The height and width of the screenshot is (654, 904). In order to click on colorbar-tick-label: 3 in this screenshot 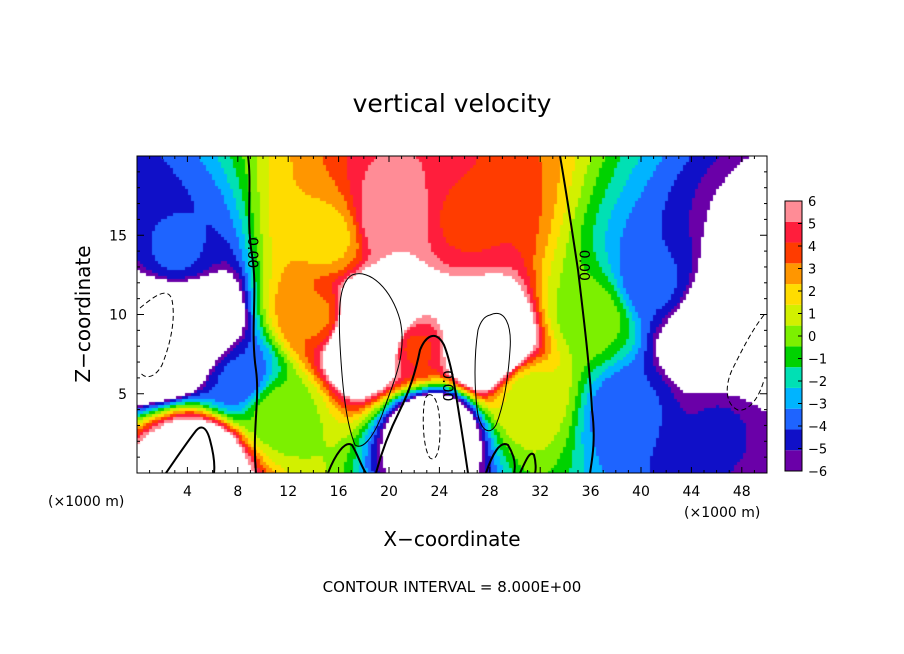, I will do `click(812, 270)`.